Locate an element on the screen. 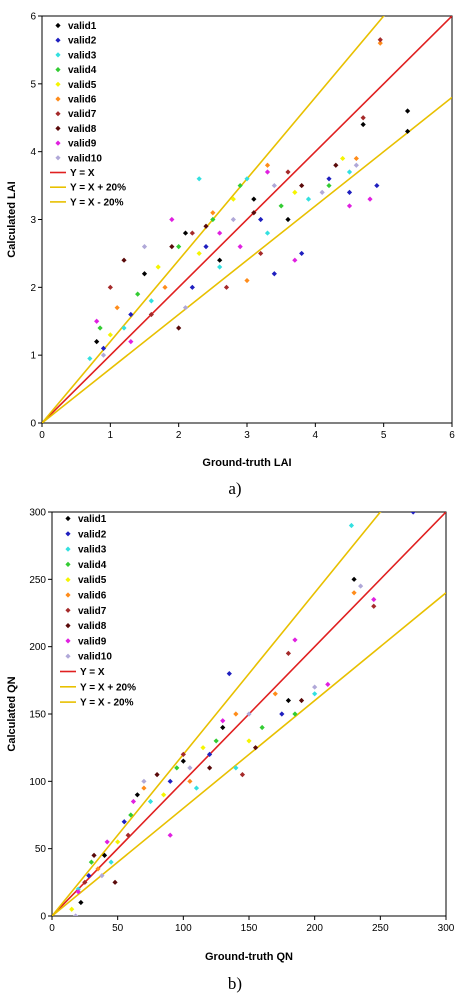 The height and width of the screenshot is (1000, 470). legend-label-valid2: valid2 is located at coordinates (92, 534).